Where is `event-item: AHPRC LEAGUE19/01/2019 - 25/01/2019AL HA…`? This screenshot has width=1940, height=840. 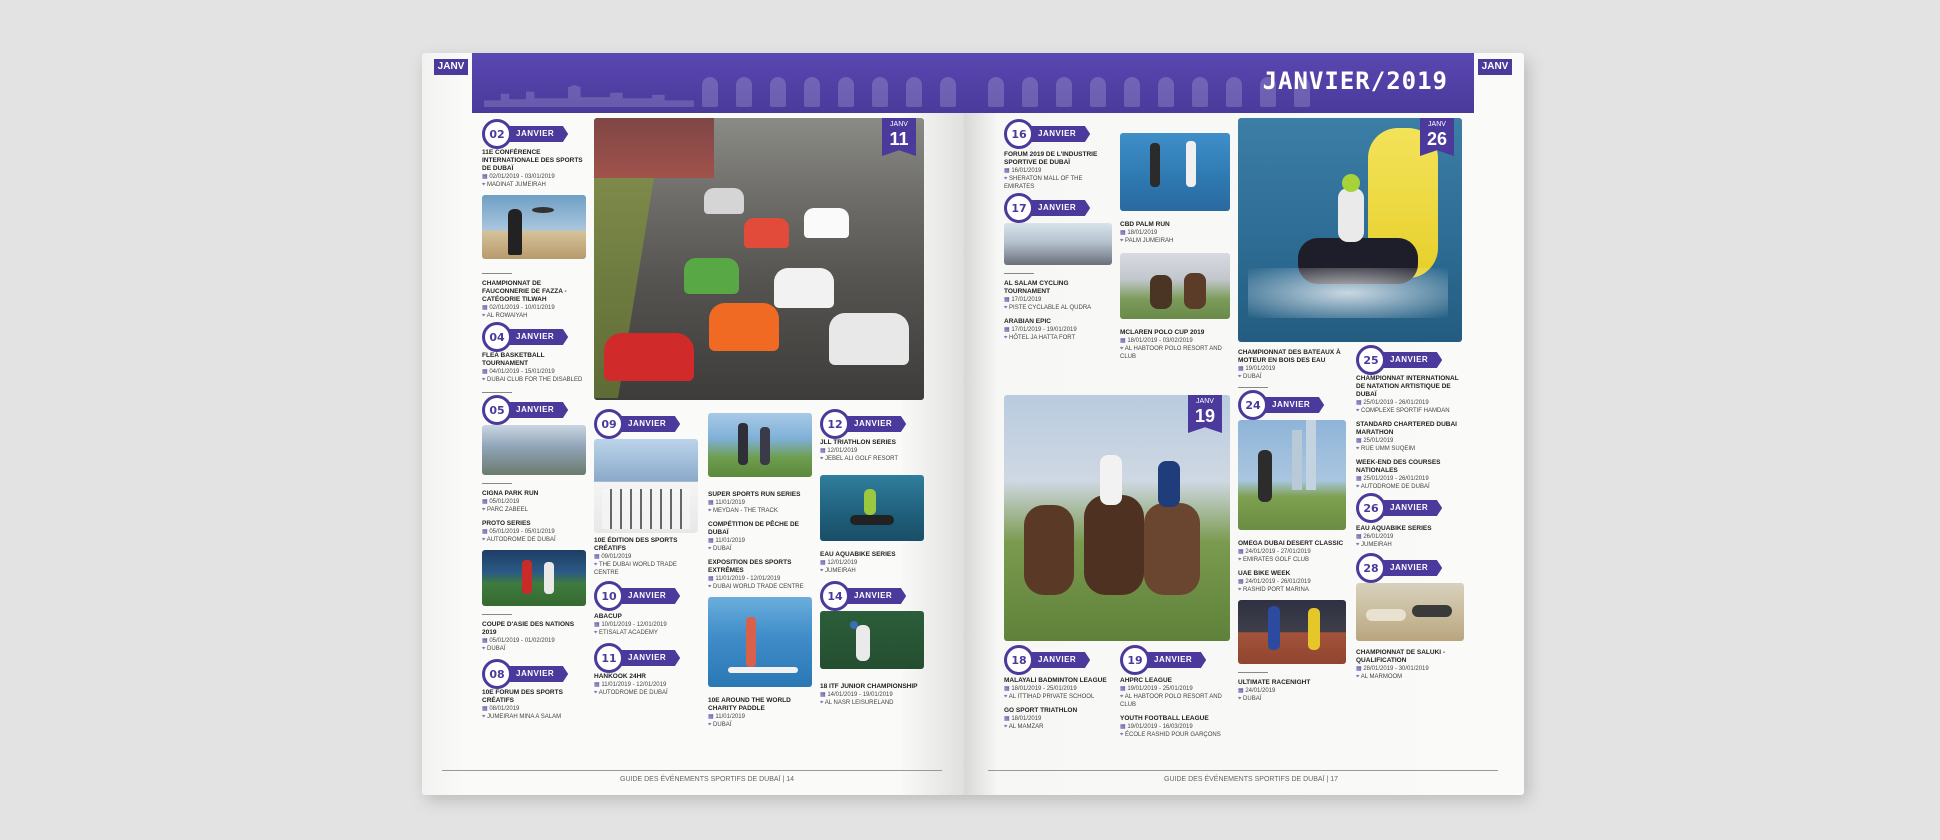 event-item: AHPRC LEAGUE19/01/2019 - 25/01/2019AL HA… is located at coordinates (1175, 693).